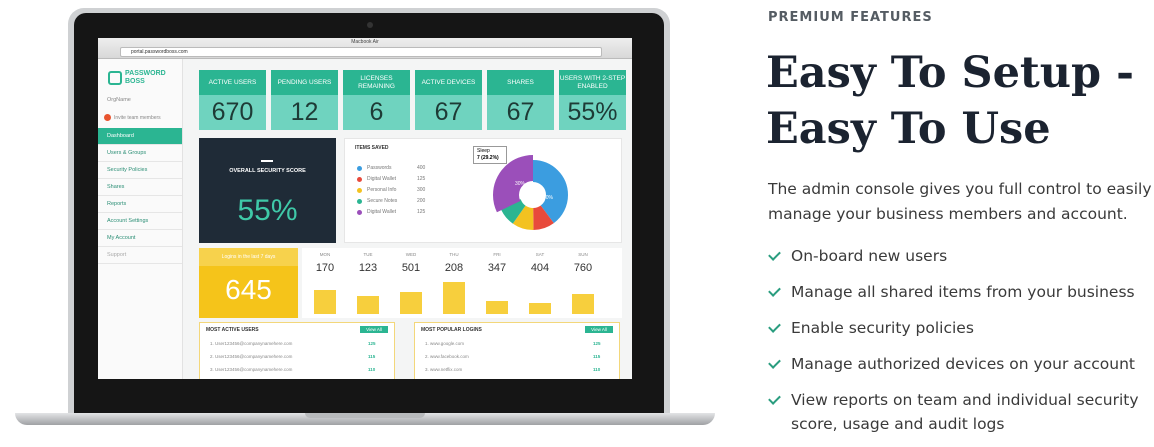 This screenshot has width=1154, height=447. I want to click on day-count: 501, so click(411, 268).